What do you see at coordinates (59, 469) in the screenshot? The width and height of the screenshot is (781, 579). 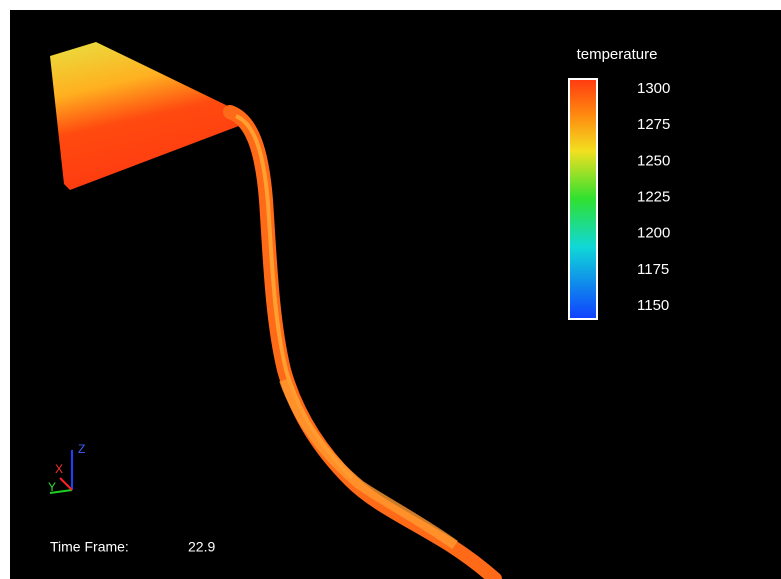 I see `x-label: X` at bounding box center [59, 469].